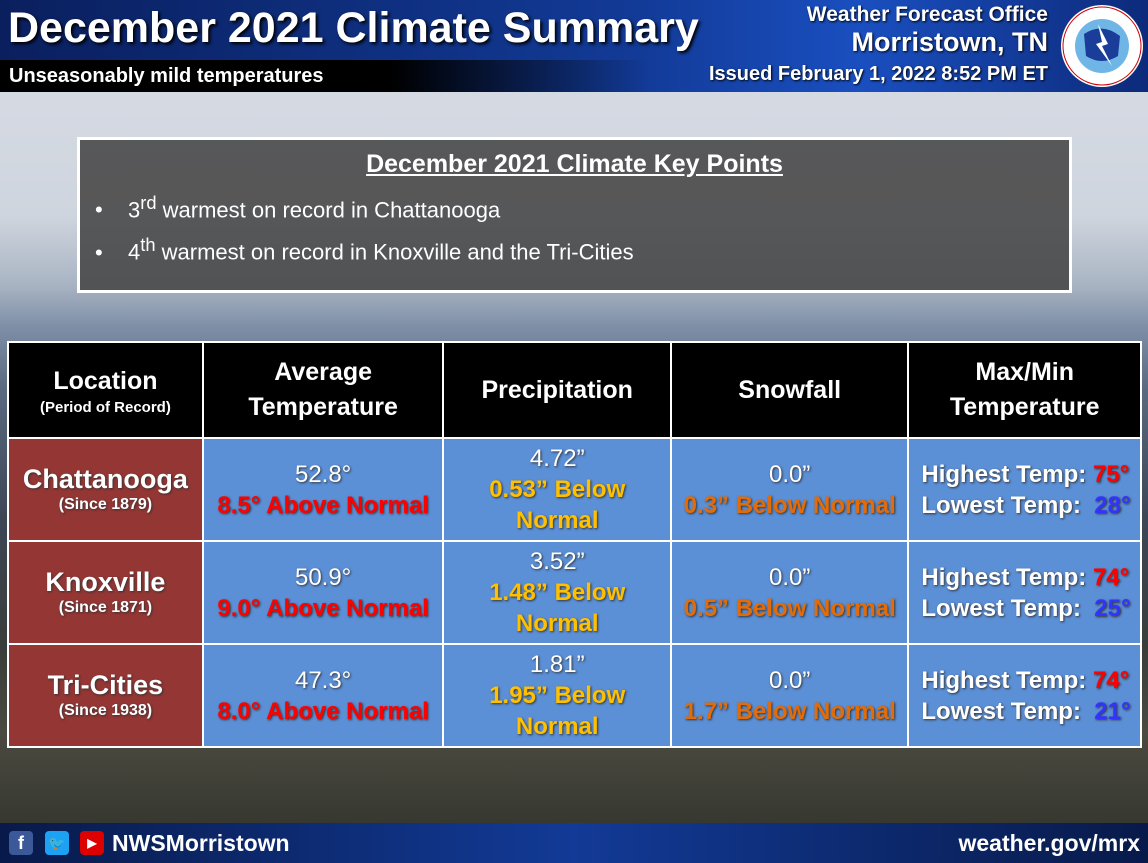 This screenshot has width=1148, height=863. What do you see at coordinates (1049, 843) in the screenshot?
I see `website-link: weather.gov/mrx` at bounding box center [1049, 843].